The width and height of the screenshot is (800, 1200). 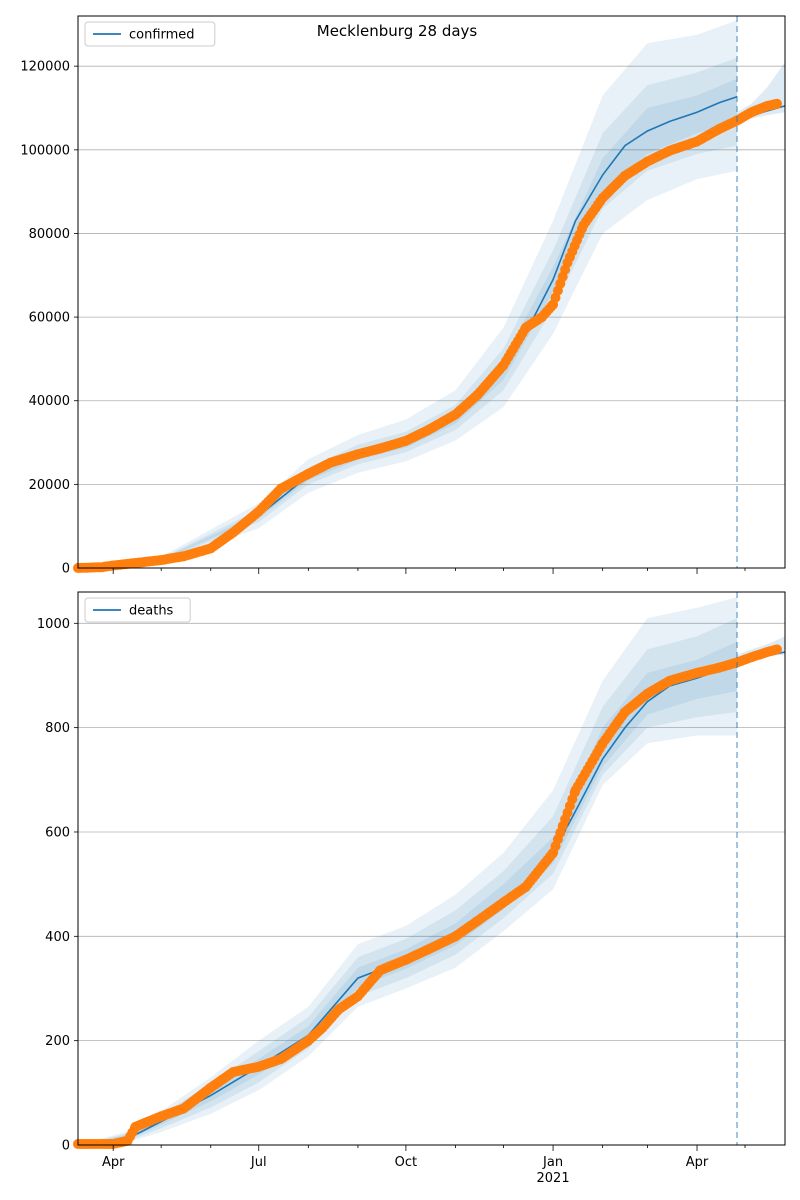 What do you see at coordinates (162, 35) in the screenshot?
I see `legend-label: confirmed` at bounding box center [162, 35].